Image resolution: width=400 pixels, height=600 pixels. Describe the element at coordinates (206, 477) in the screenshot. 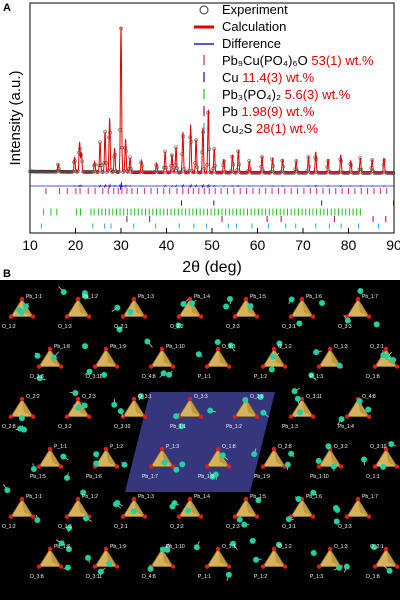

I see `atom-label: Pb_1:8` at that location.